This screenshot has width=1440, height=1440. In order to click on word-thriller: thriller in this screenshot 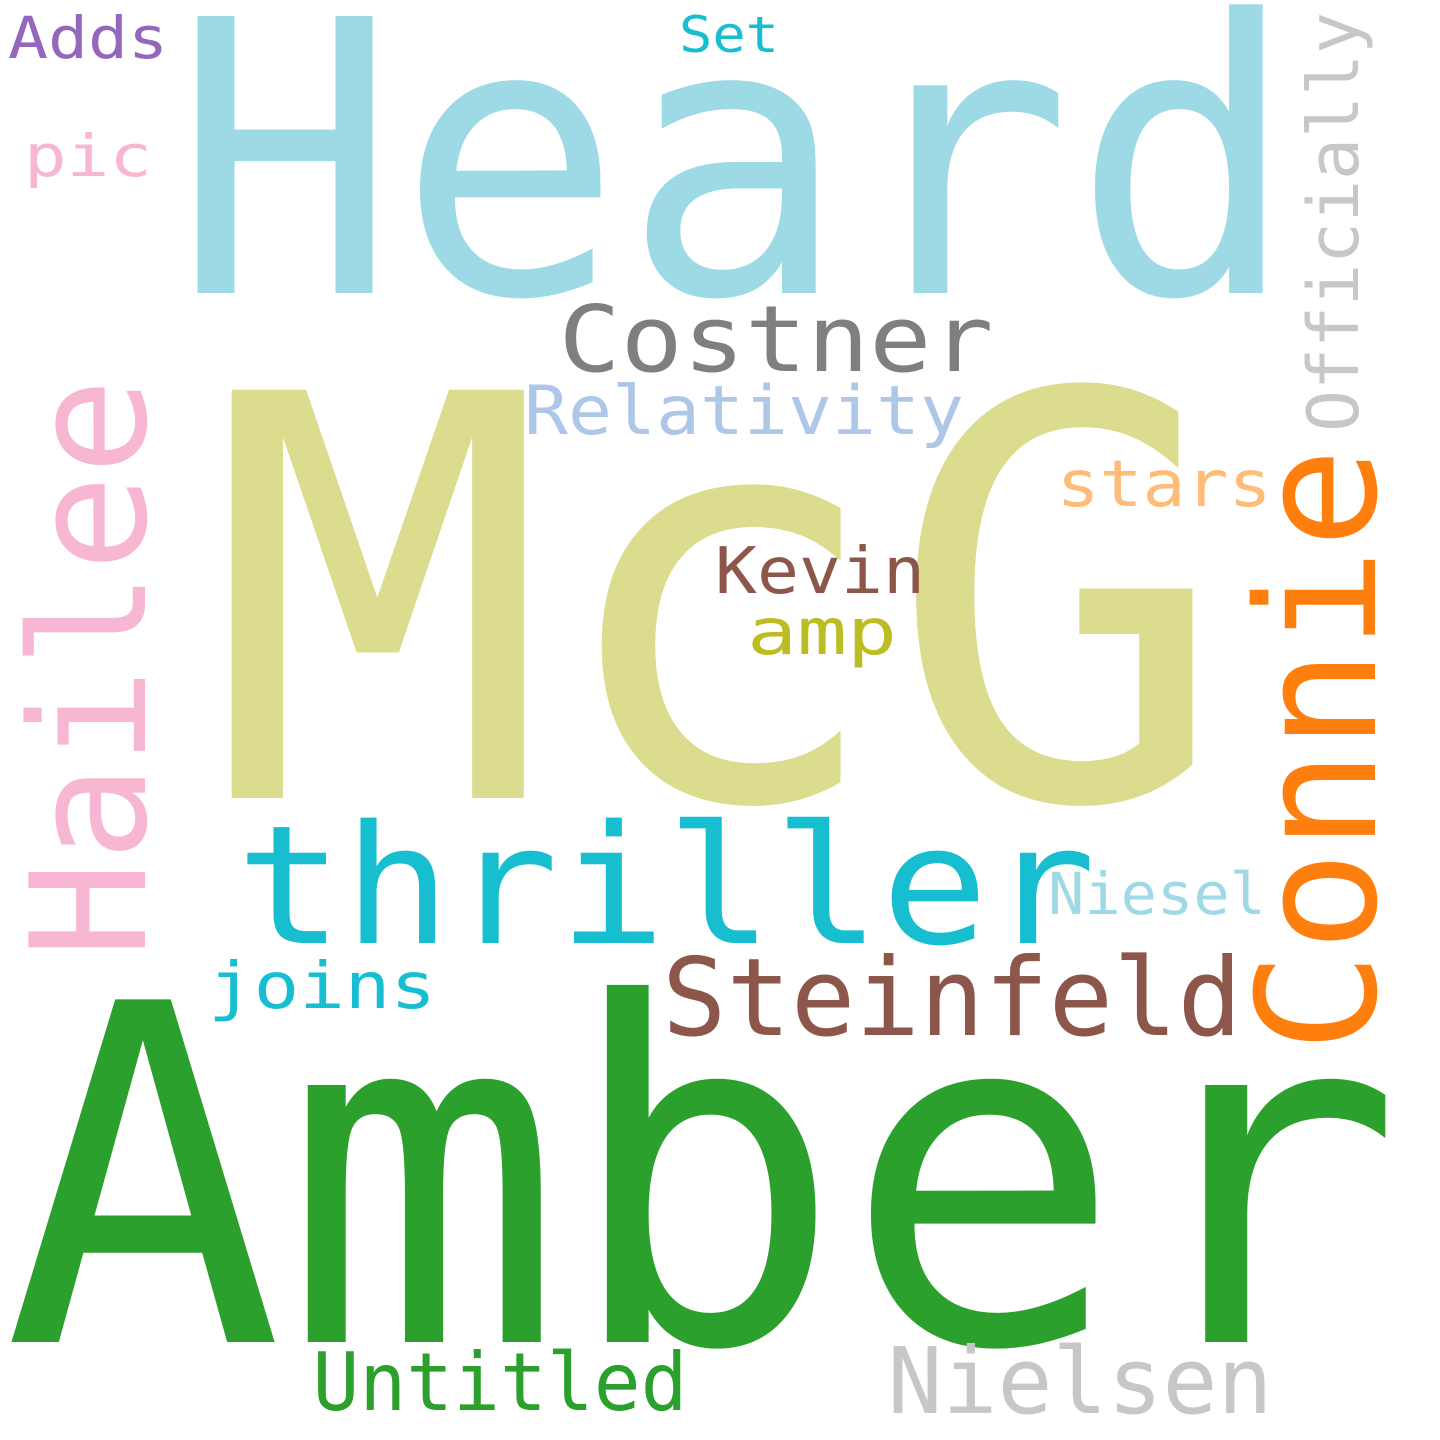, I will do `click(666, 886)`.